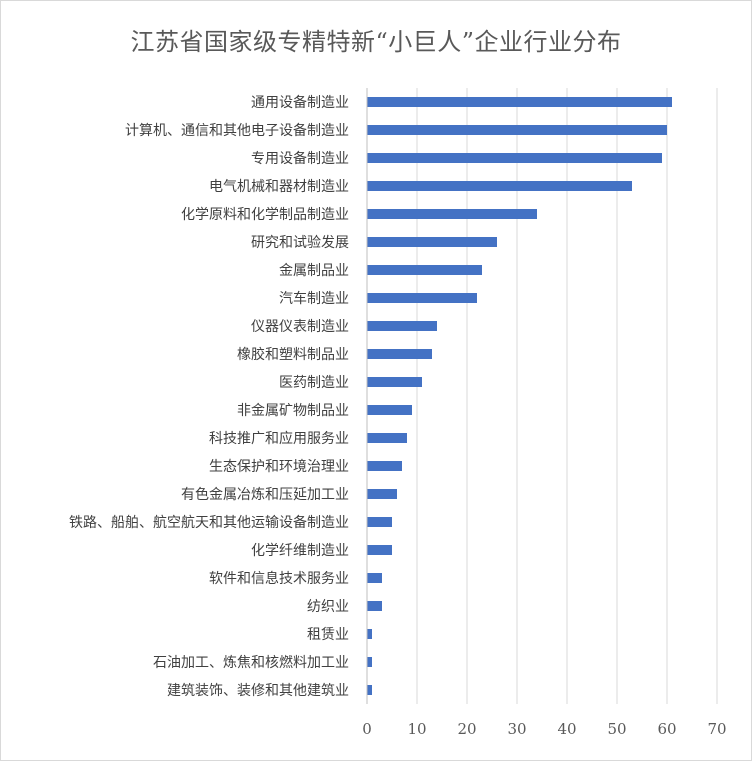 This screenshot has height=761, width=752. I want to click on x-tick-label: 10, so click(416, 729).